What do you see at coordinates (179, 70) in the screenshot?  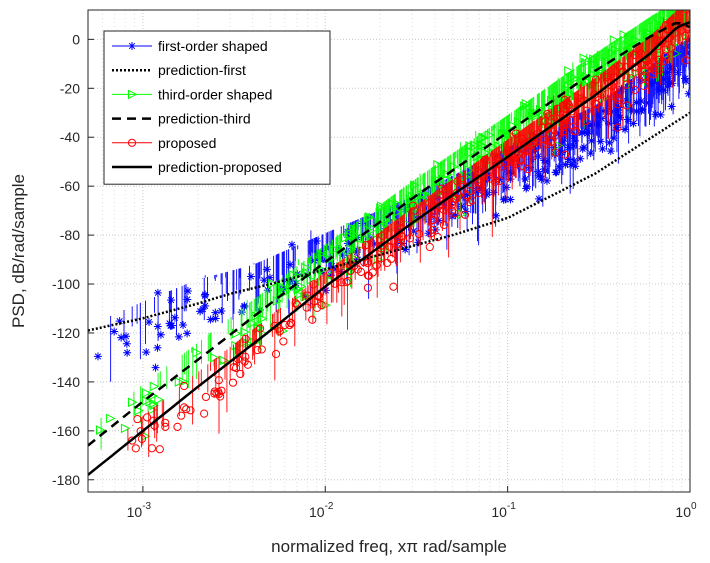 I see `legend-entry: prediction-first` at bounding box center [179, 70].